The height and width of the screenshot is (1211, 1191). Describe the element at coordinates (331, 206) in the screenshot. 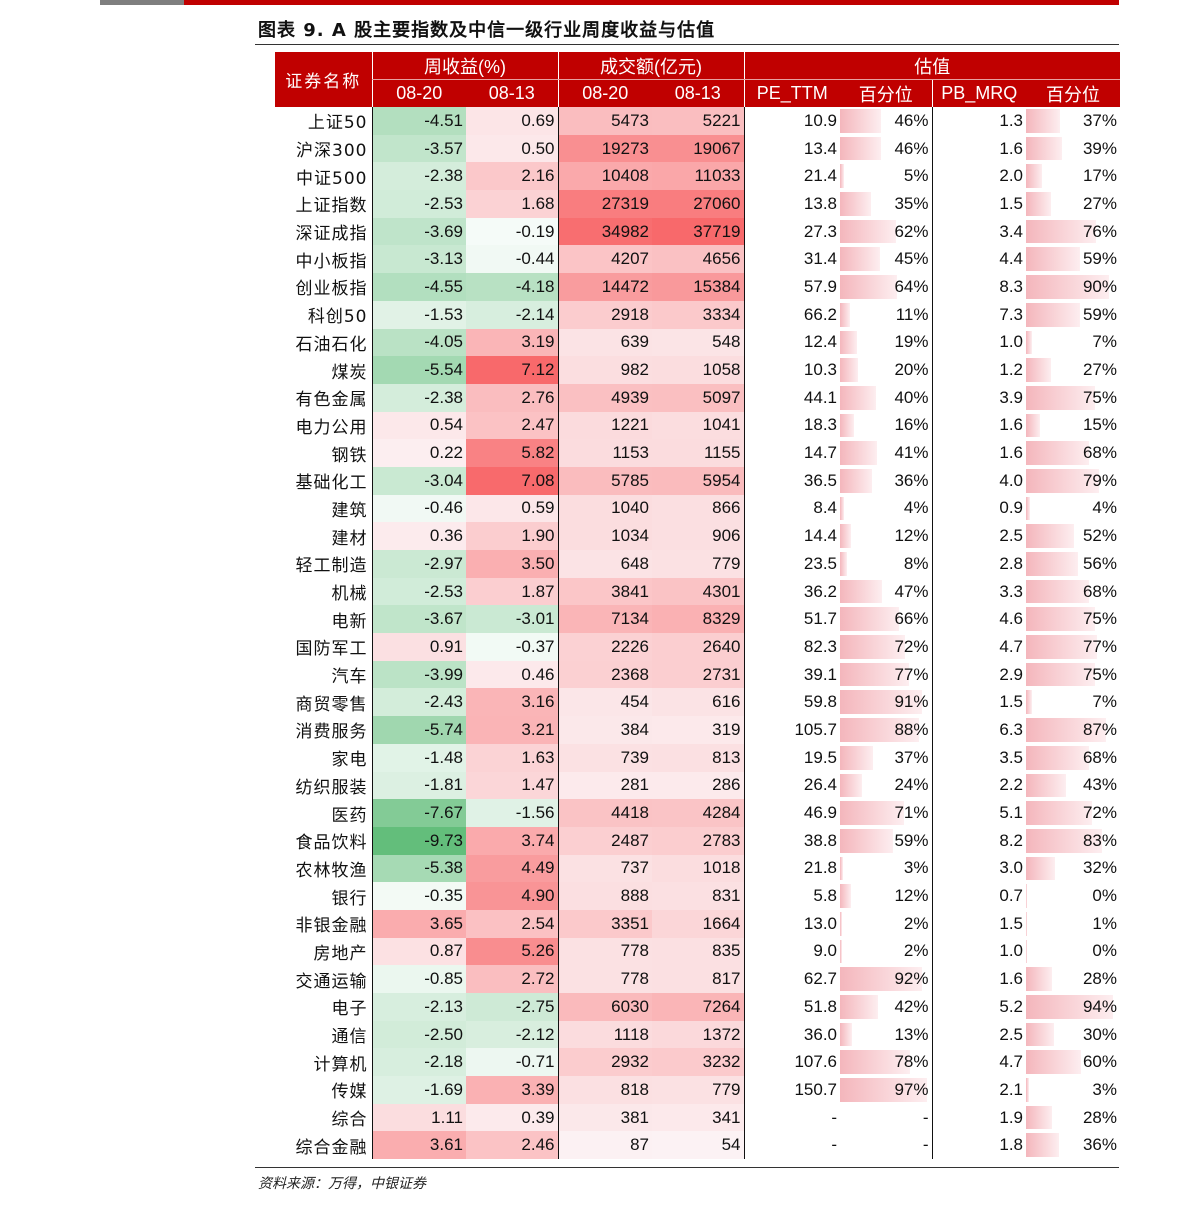

I see `row-name: 上证指数` at that location.